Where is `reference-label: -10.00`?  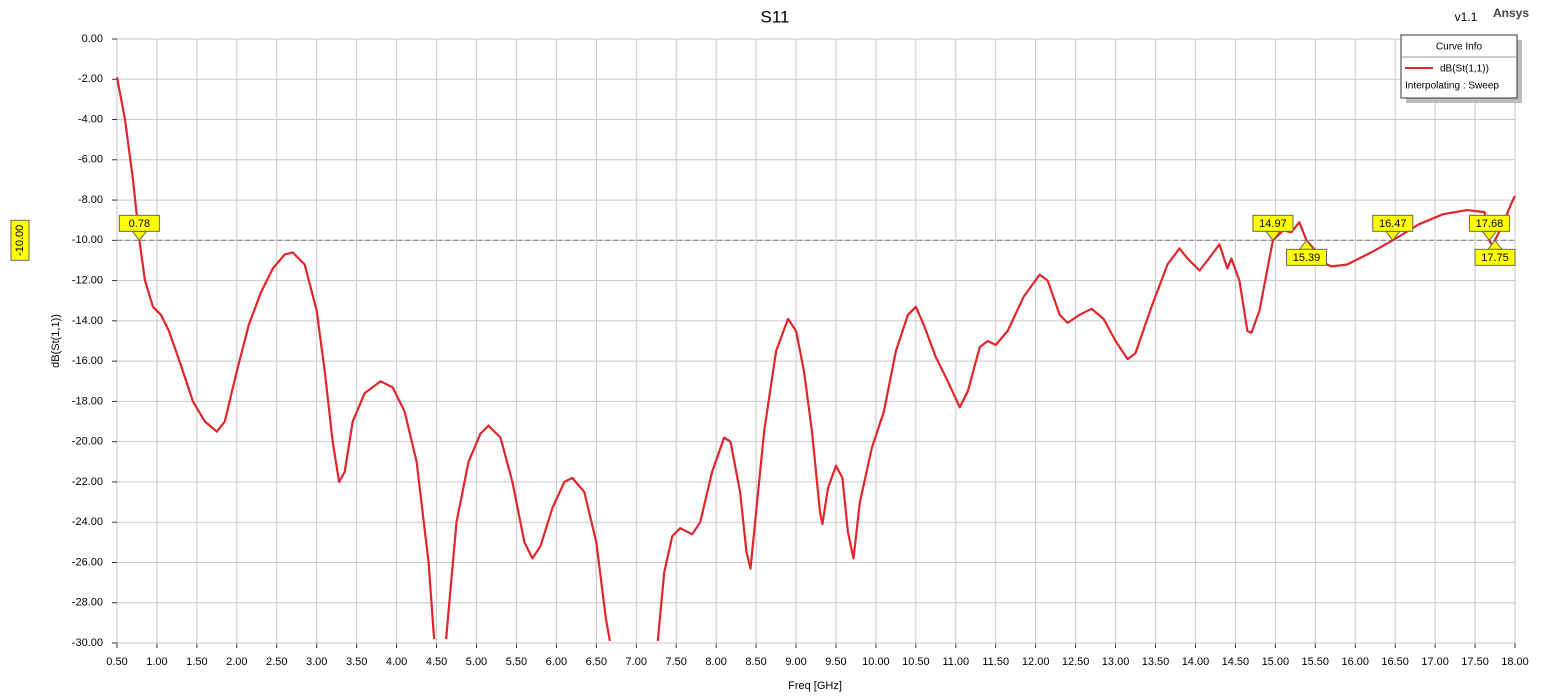 reference-label: -10.00 is located at coordinates (20, 240).